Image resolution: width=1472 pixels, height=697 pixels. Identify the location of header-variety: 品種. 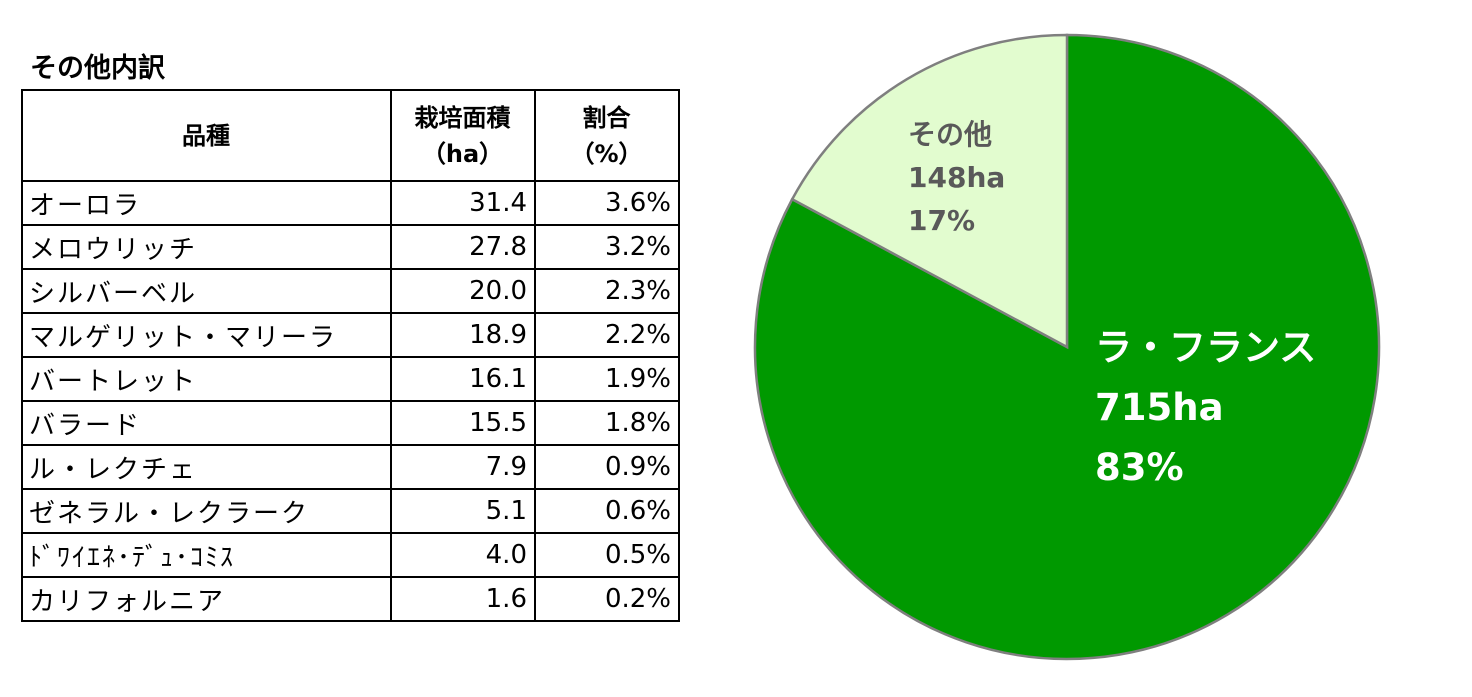
(206, 135).